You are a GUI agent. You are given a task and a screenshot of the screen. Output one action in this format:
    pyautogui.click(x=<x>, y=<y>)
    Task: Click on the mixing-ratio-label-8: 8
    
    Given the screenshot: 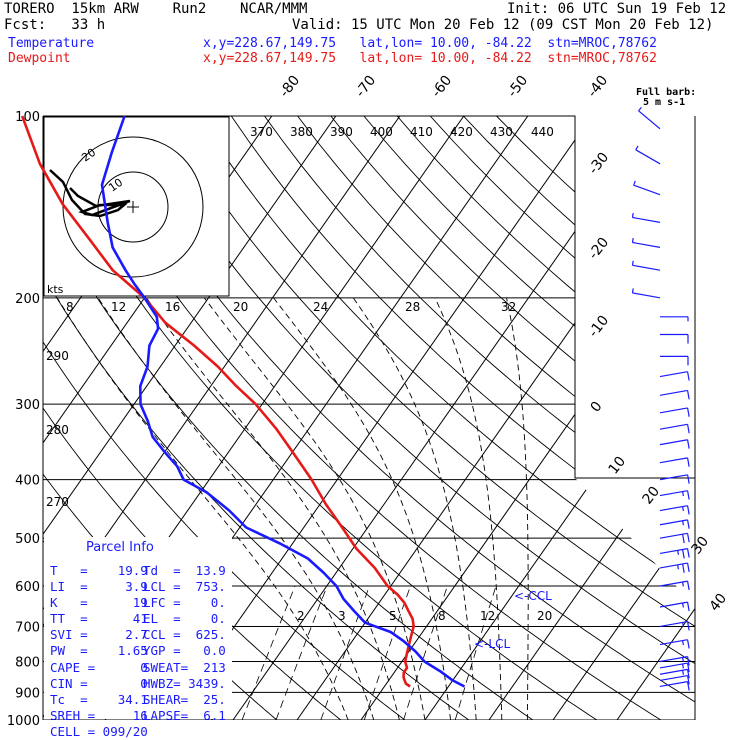 What is the action you would take?
    pyautogui.click(x=442, y=616)
    